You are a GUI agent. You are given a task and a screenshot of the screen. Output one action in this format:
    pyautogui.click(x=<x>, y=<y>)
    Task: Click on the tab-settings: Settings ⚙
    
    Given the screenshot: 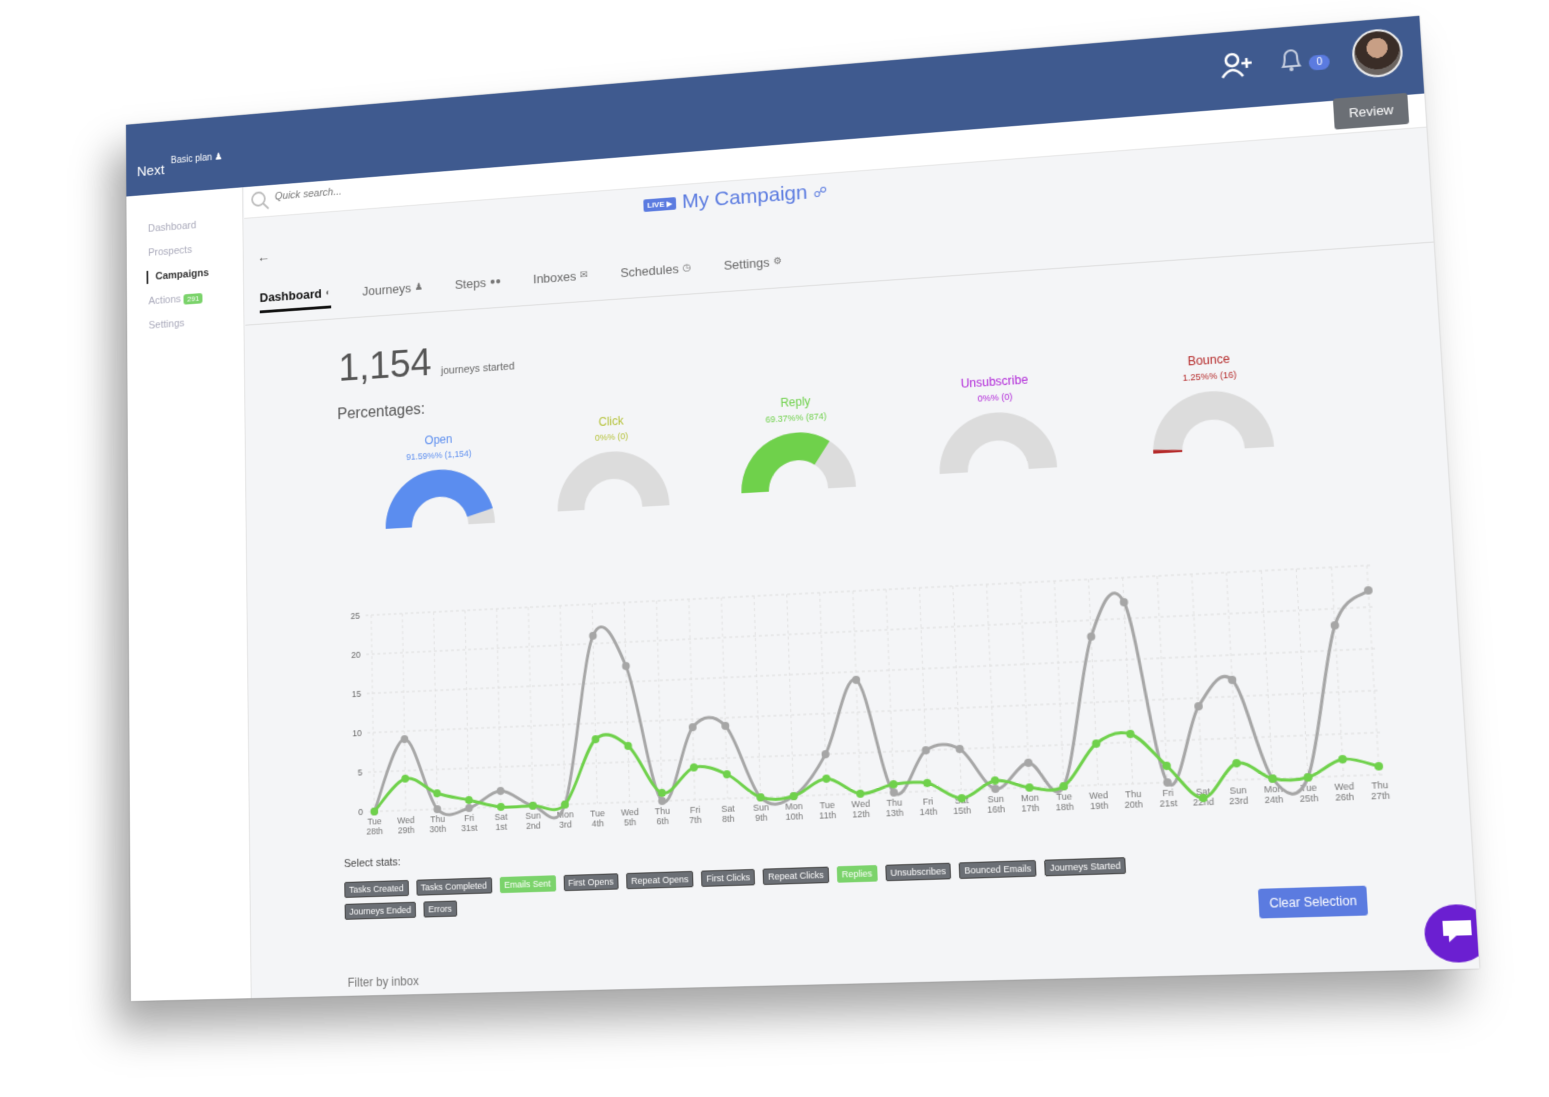 What is the action you would take?
    pyautogui.click(x=752, y=263)
    